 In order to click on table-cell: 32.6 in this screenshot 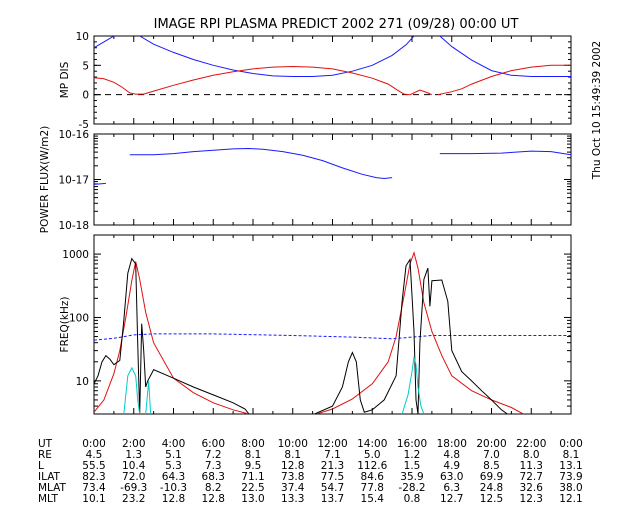, I will do `click(532, 488)`.